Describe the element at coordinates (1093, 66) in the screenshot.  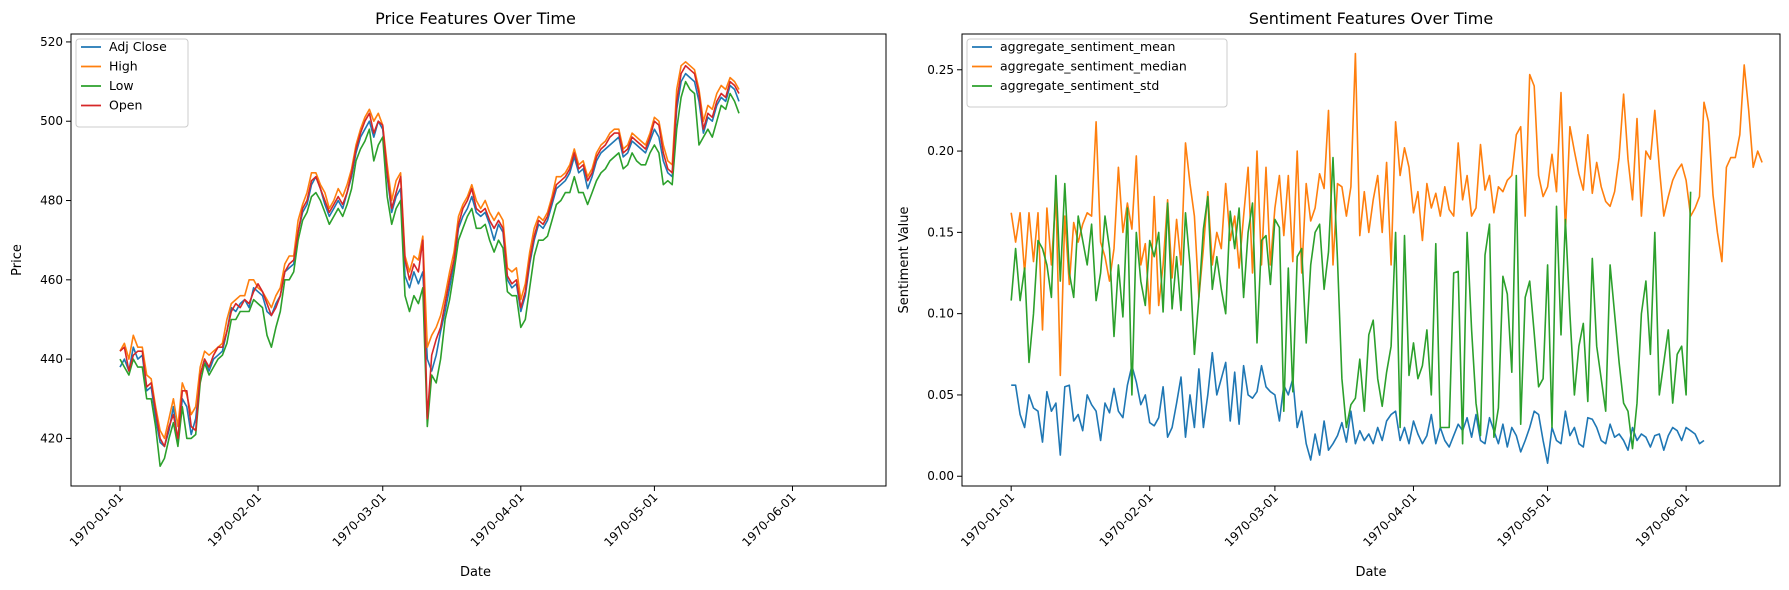
I see `legend-label: aggregate_sentiment_median` at that location.